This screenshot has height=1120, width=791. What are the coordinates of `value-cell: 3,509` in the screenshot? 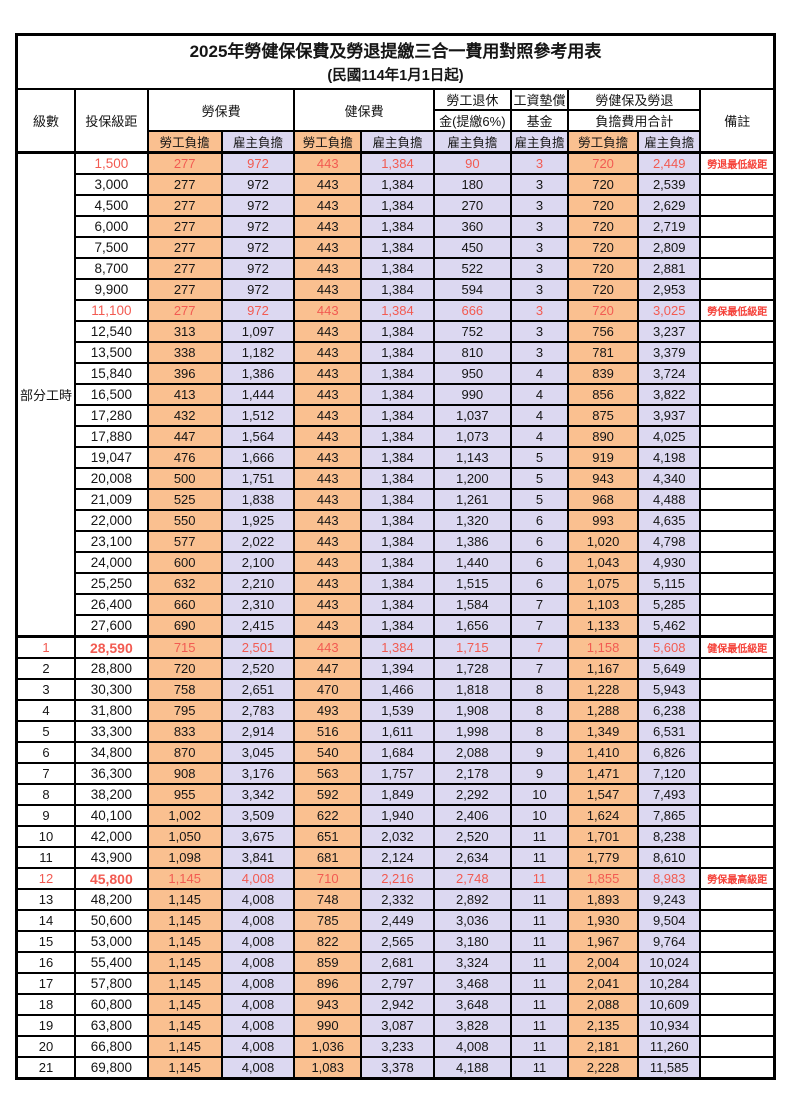 It's located at (258, 815).